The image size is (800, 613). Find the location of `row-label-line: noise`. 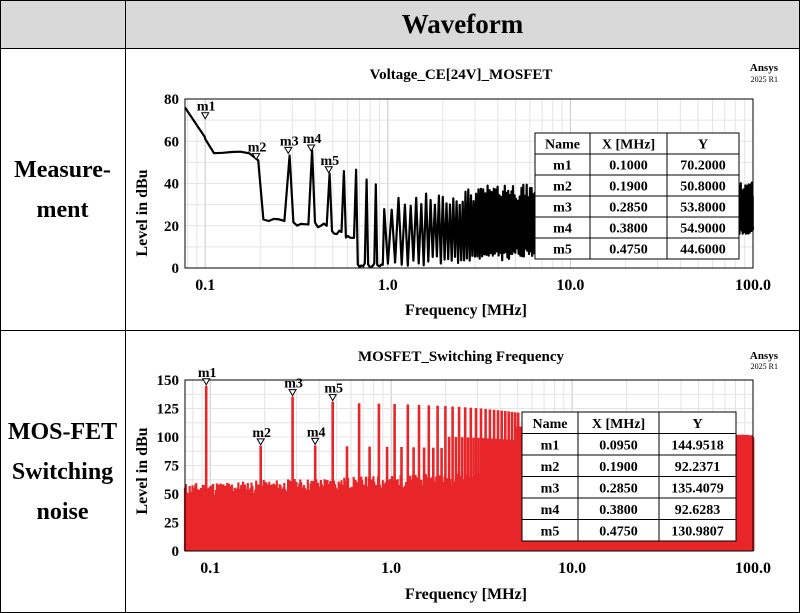

row-label-line: noise is located at coordinates (62, 511).